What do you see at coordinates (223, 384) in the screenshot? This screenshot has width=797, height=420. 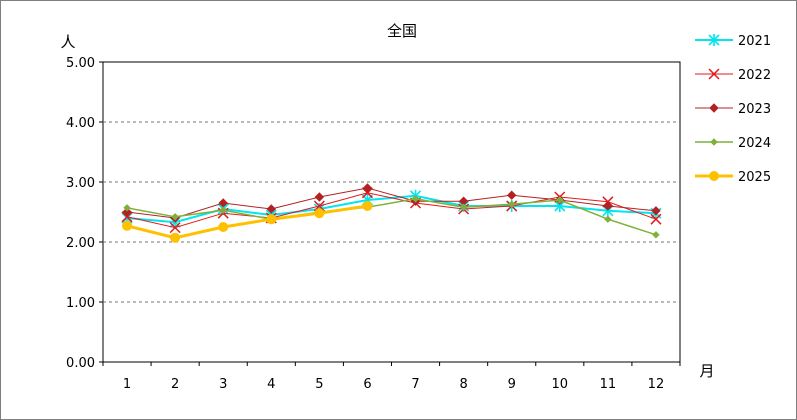 I see `x-tick-label: 3` at bounding box center [223, 384].